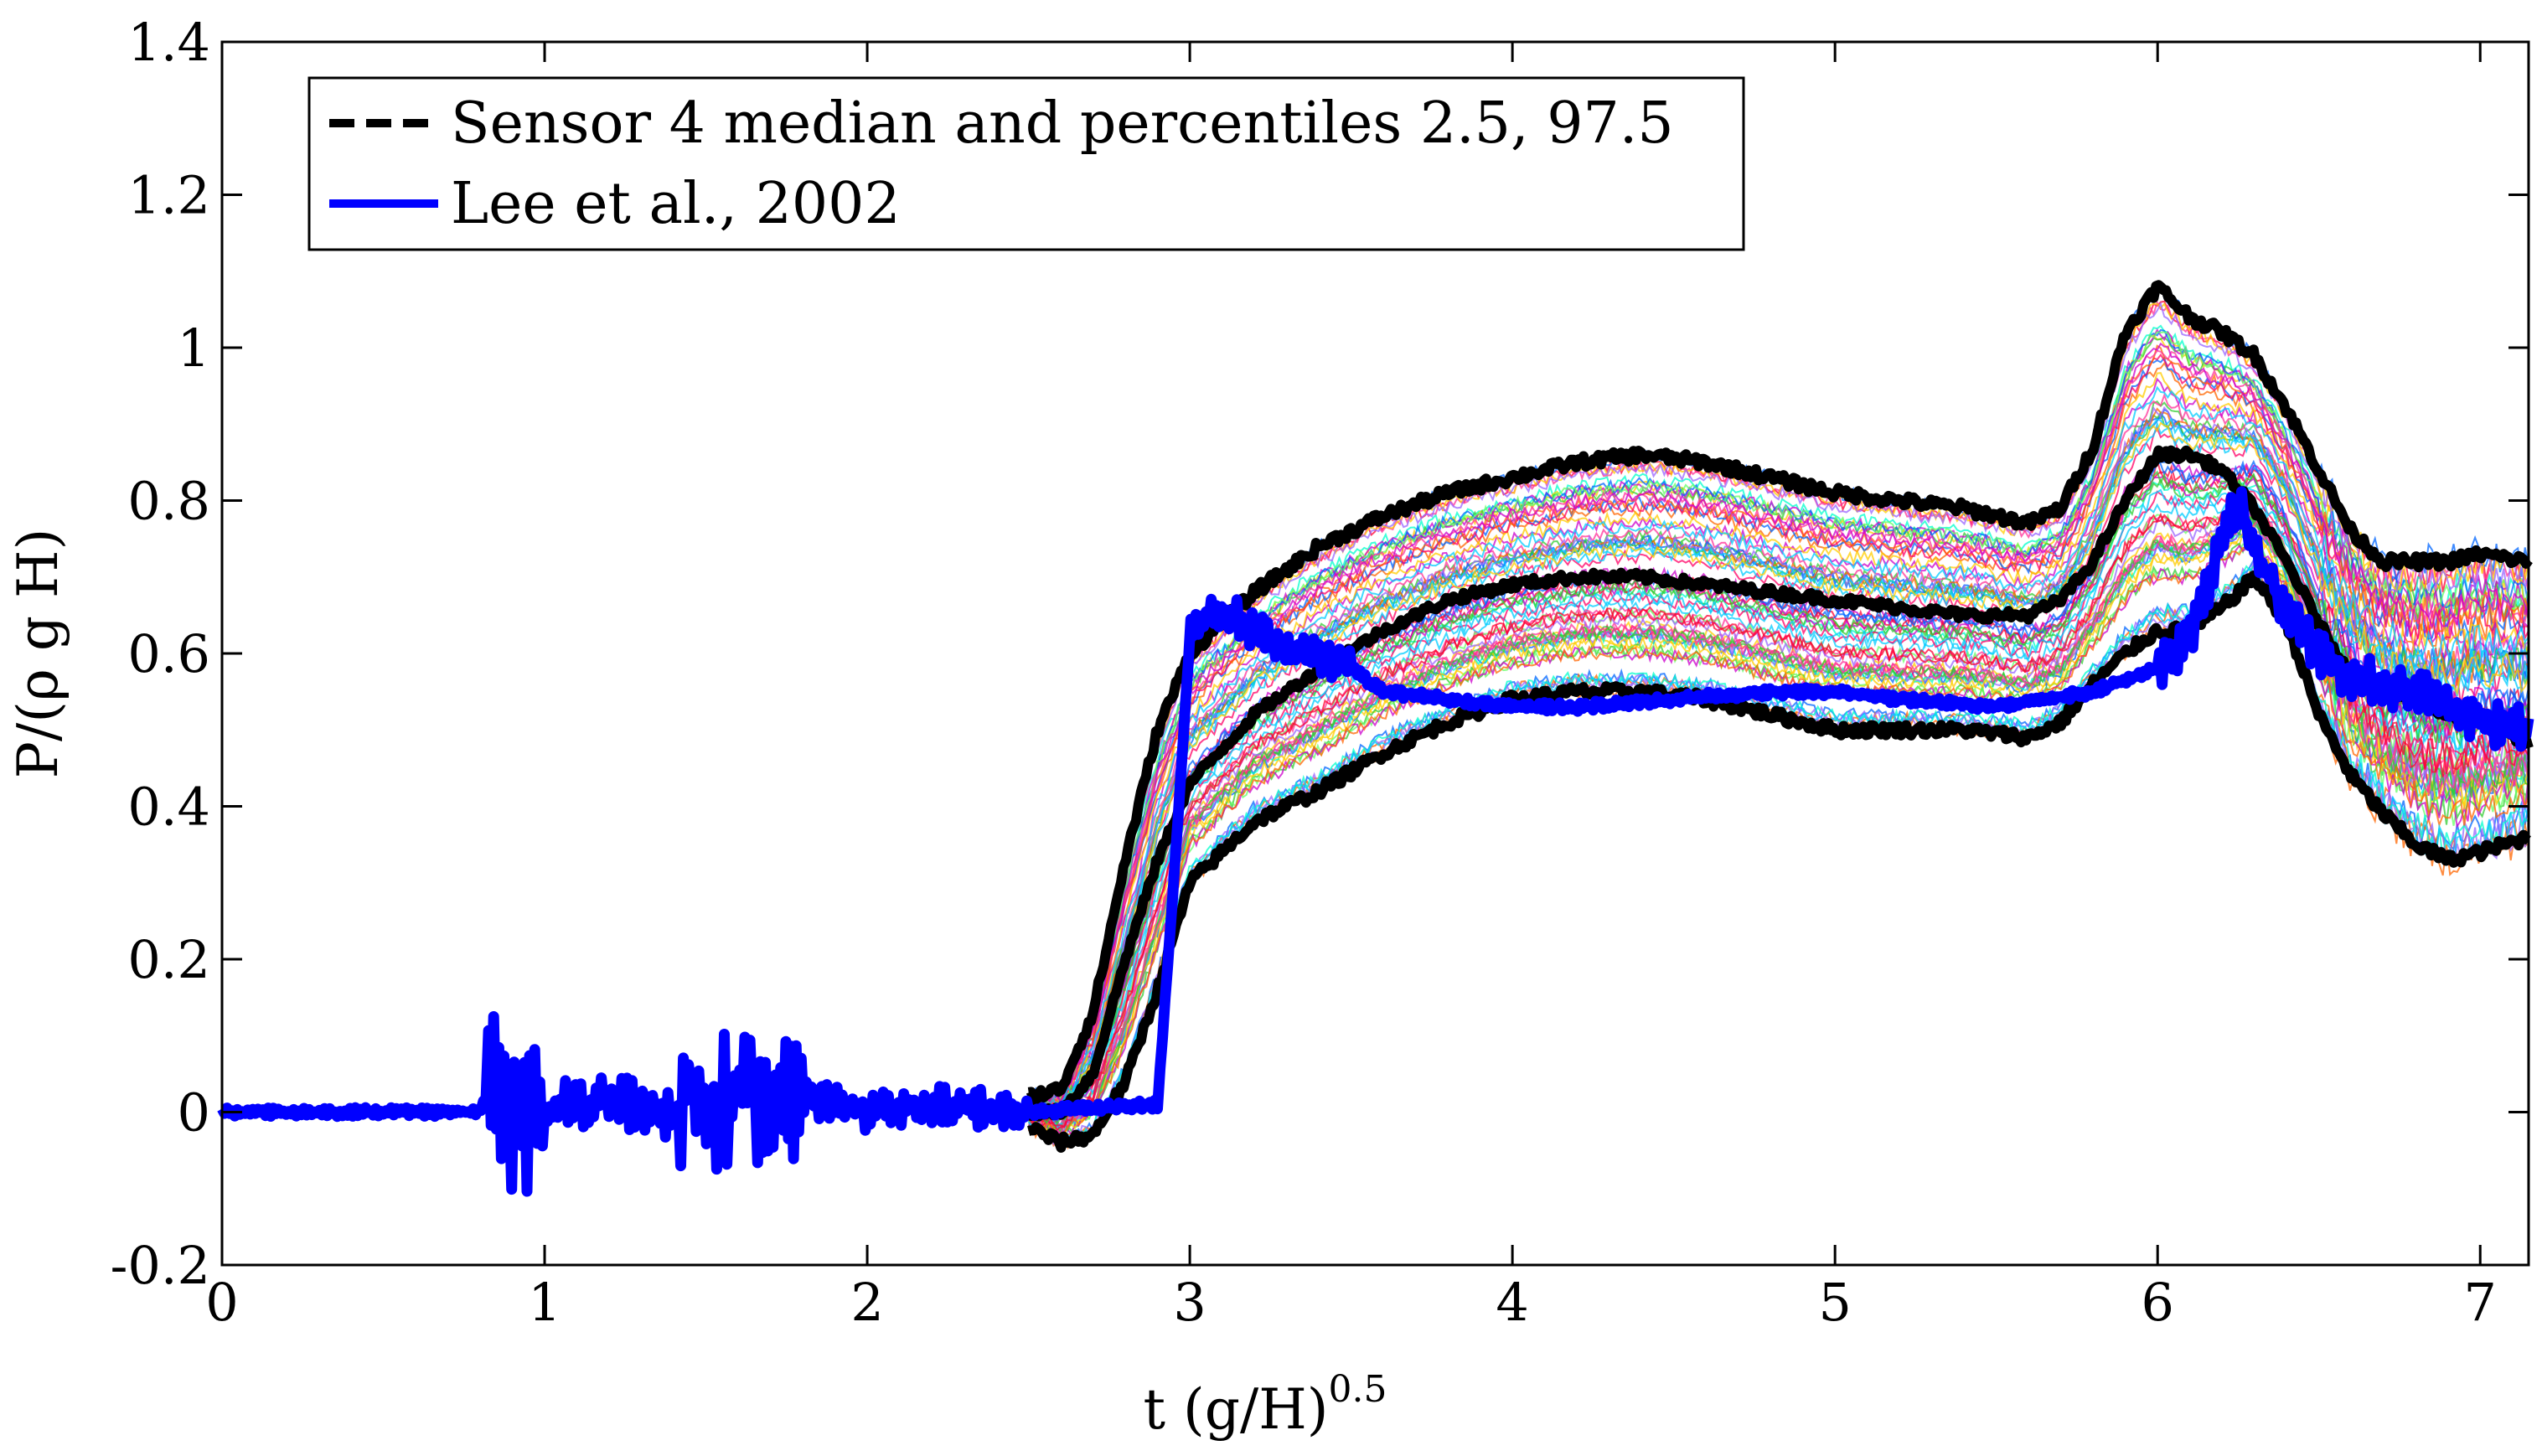 Image resolution: width=2542 pixels, height=1456 pixels. I want to click on y-tick-label: 1.4, so click(168, 42).